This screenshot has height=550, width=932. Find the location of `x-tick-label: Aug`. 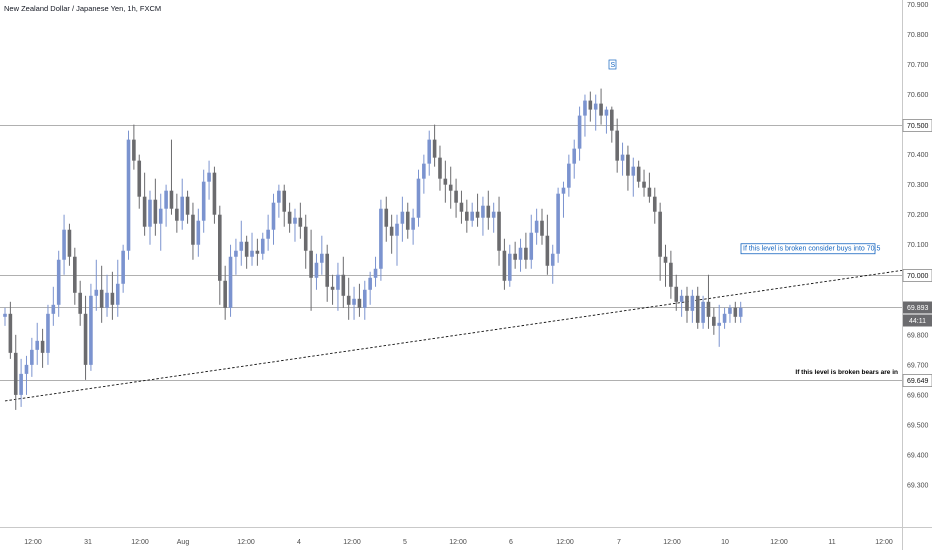

x-tick-label: Aug is located at coordinates (183, 542).